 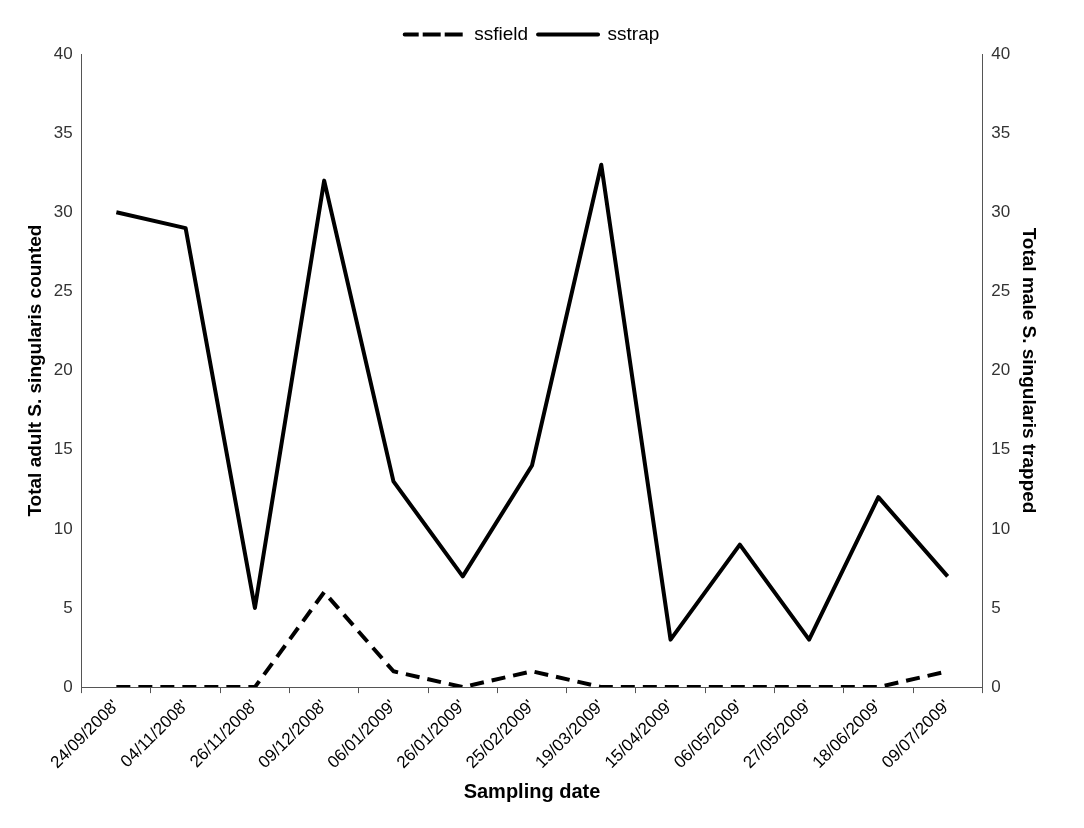 I want to click on y2-tick-label: 10, so click(x=1001, y=528).